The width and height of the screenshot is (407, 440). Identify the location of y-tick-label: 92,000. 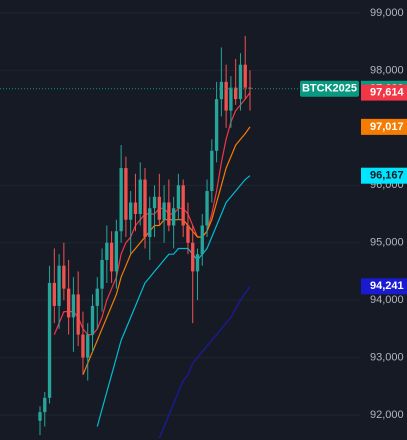
(387, 415).